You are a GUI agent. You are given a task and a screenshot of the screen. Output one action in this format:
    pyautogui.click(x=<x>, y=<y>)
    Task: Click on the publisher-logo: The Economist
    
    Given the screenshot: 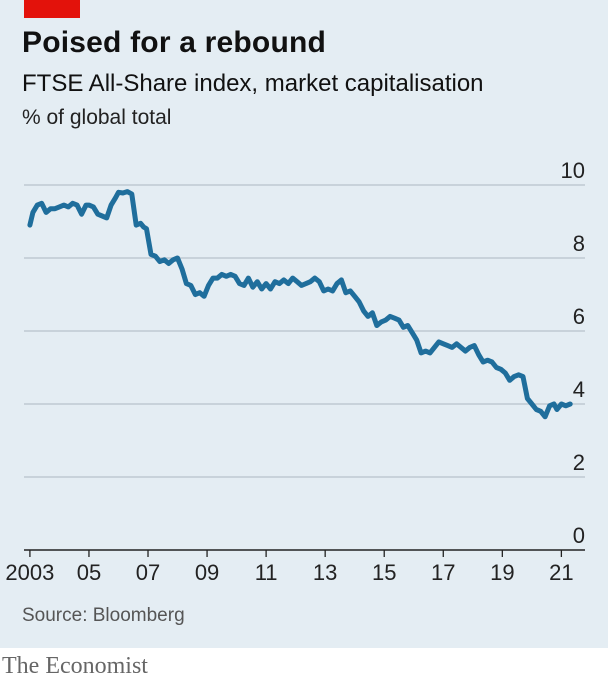 What is the action you would take?
    pyautogui.click(x=75, y=666)
    